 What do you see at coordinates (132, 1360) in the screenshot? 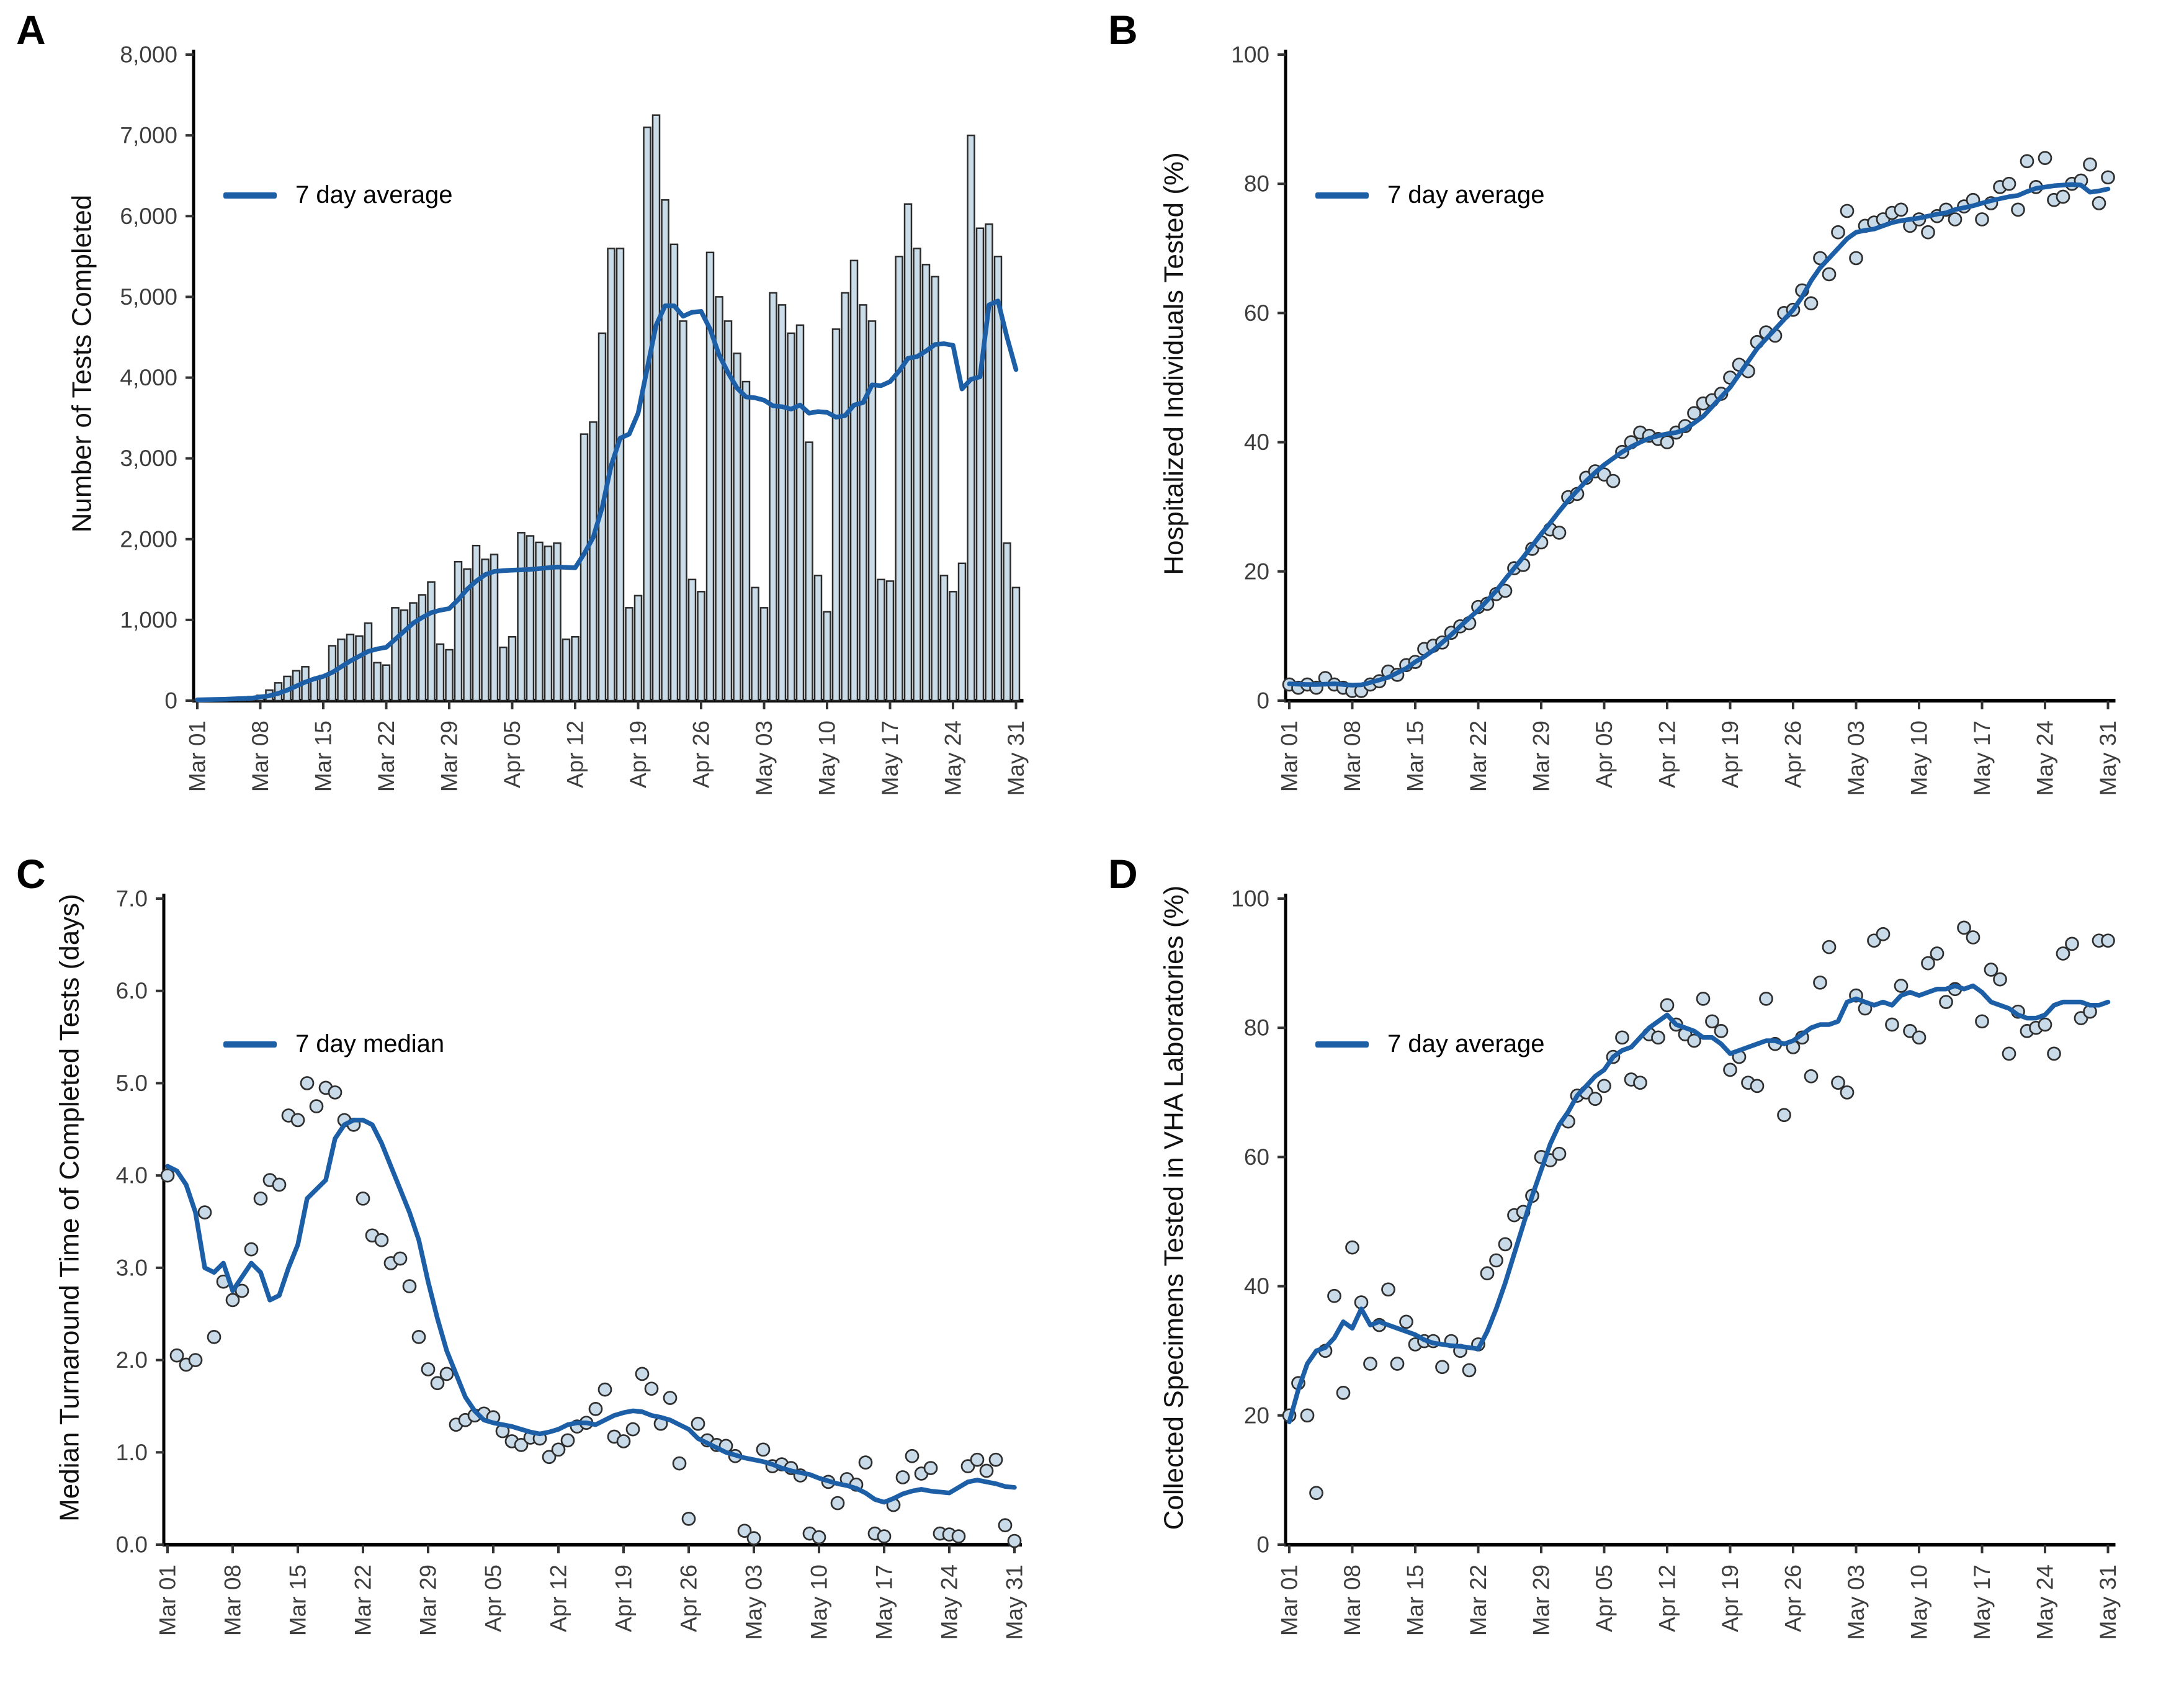
I see `y-tick-label: 2.0` at bounding box center [132, 1360].